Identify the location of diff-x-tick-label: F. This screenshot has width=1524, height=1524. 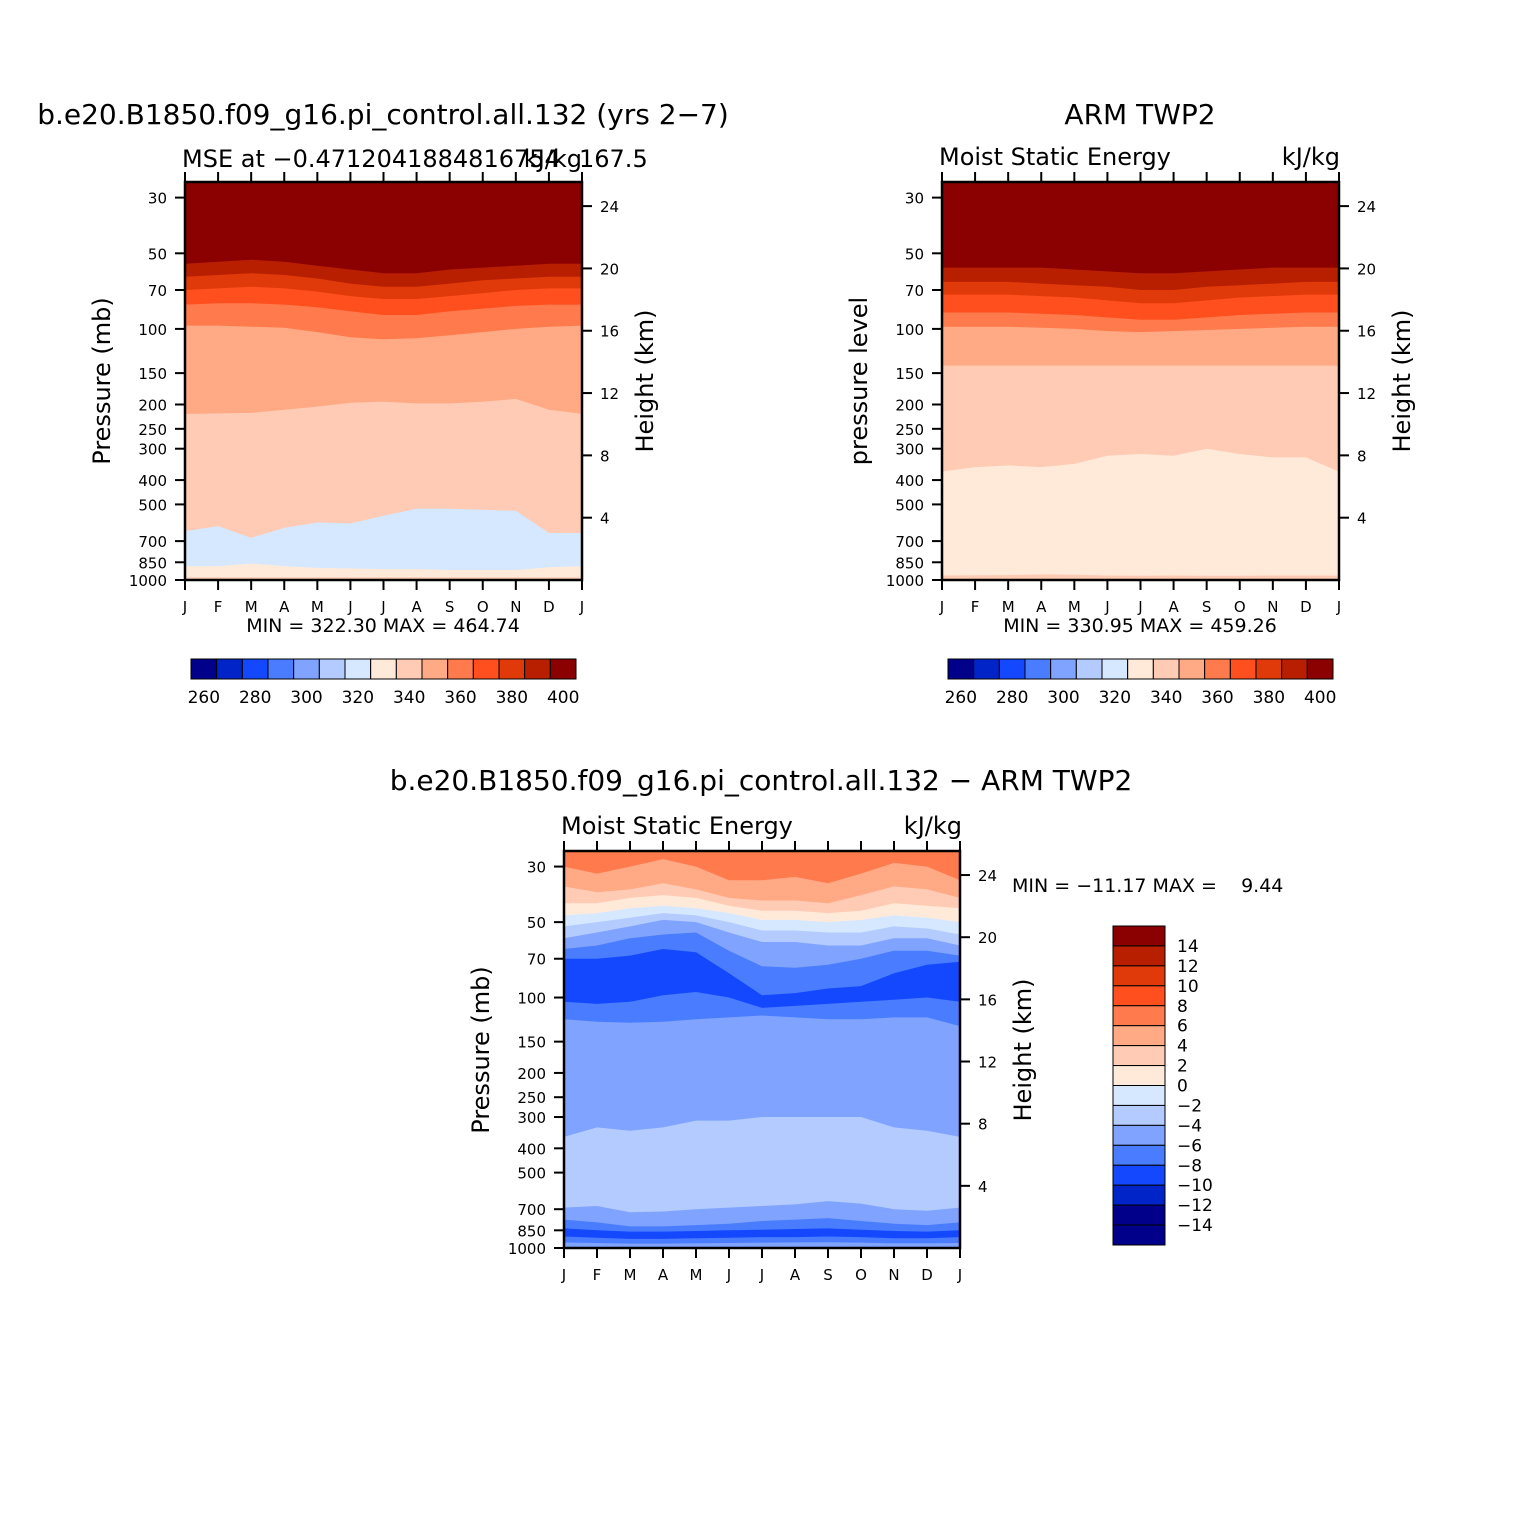
(597, 1275).